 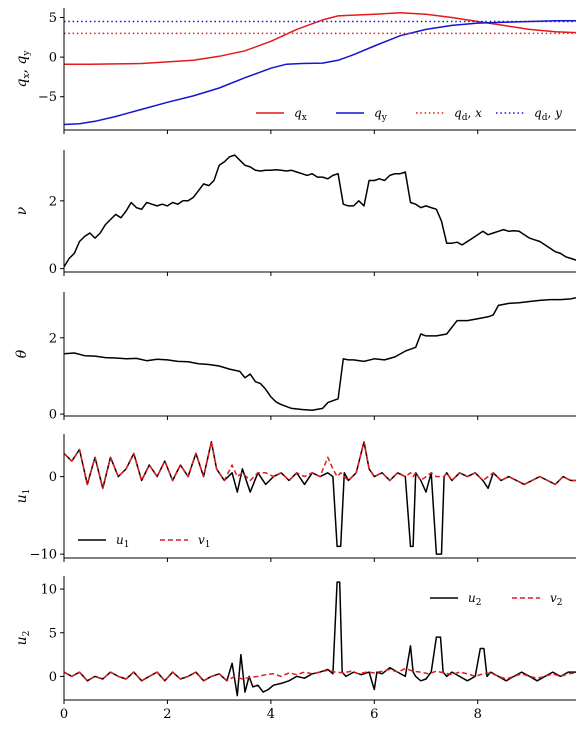 I want to click on y-tick-label: −10, so click(x=43, y=555).